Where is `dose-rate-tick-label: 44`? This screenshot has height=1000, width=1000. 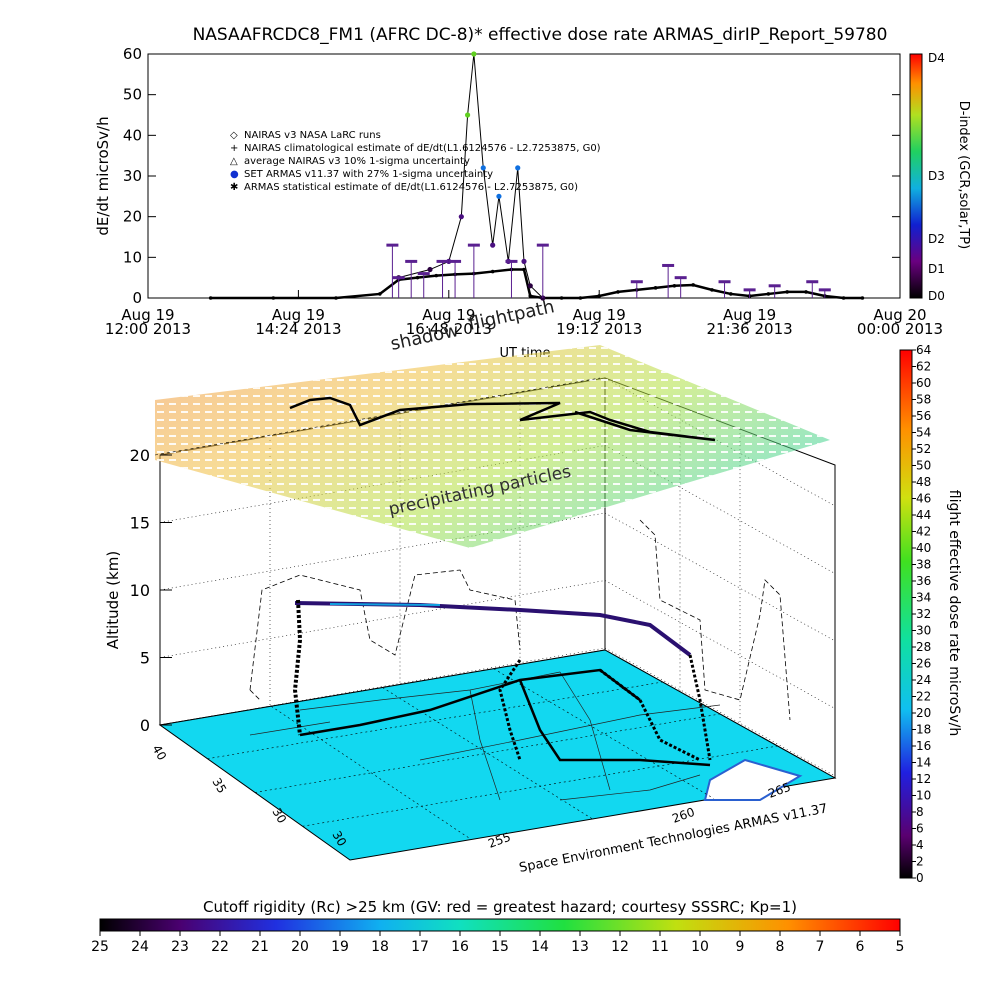
dose-rate-tick-label: 44 is located at coordinates (923, 515).